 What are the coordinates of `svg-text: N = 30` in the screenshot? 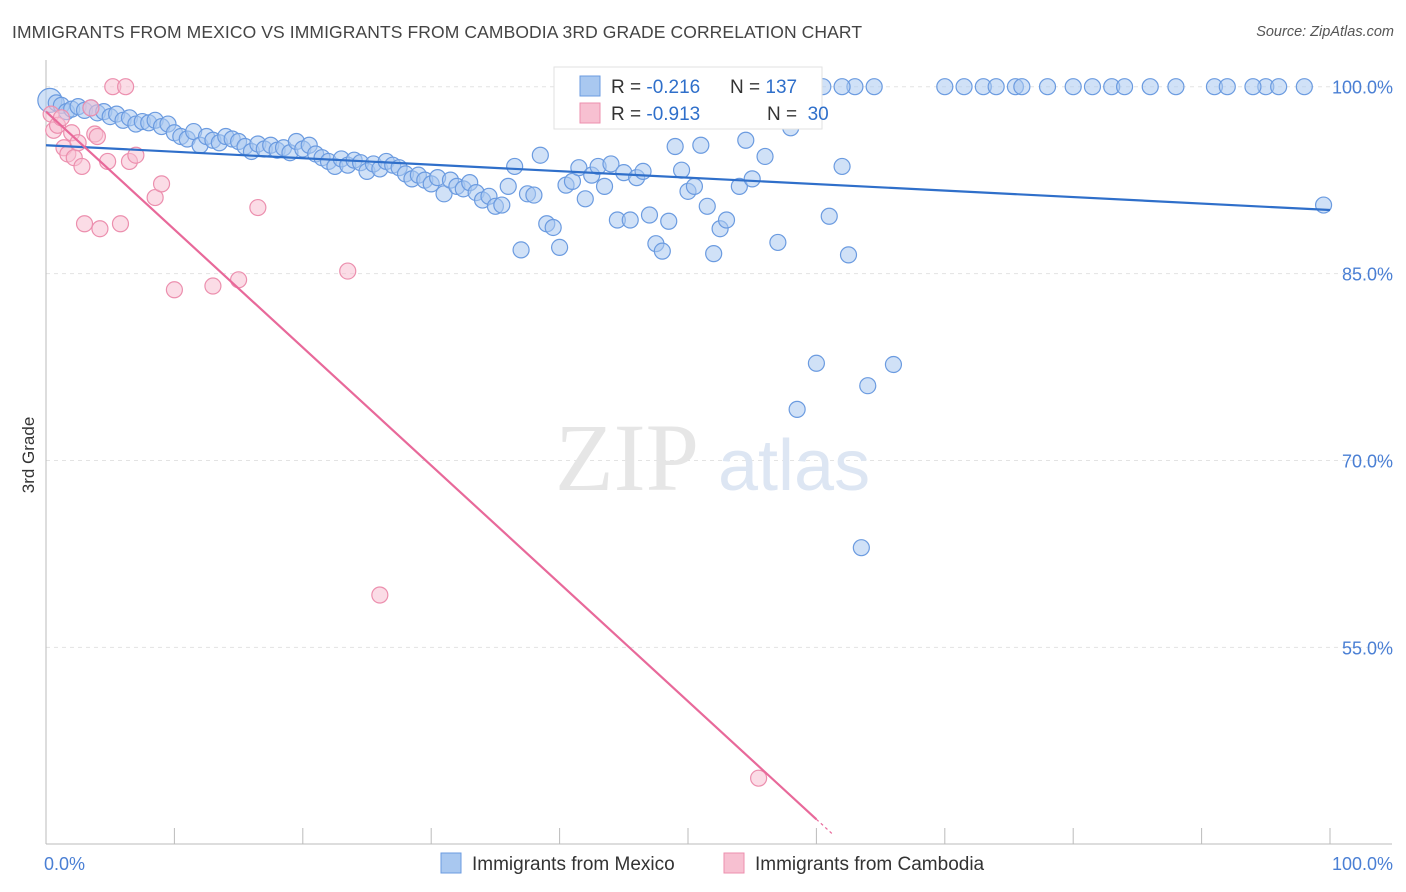 It's located at (792, 114).